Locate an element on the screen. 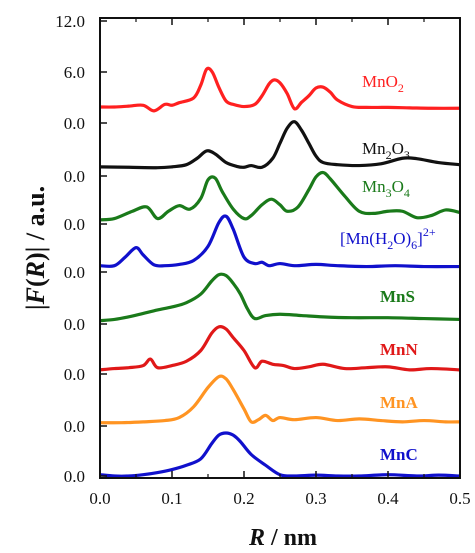 The width and height of the screenshot is (475, 553). x-tick-label: 0.4 is located at coordinates (388, 498).